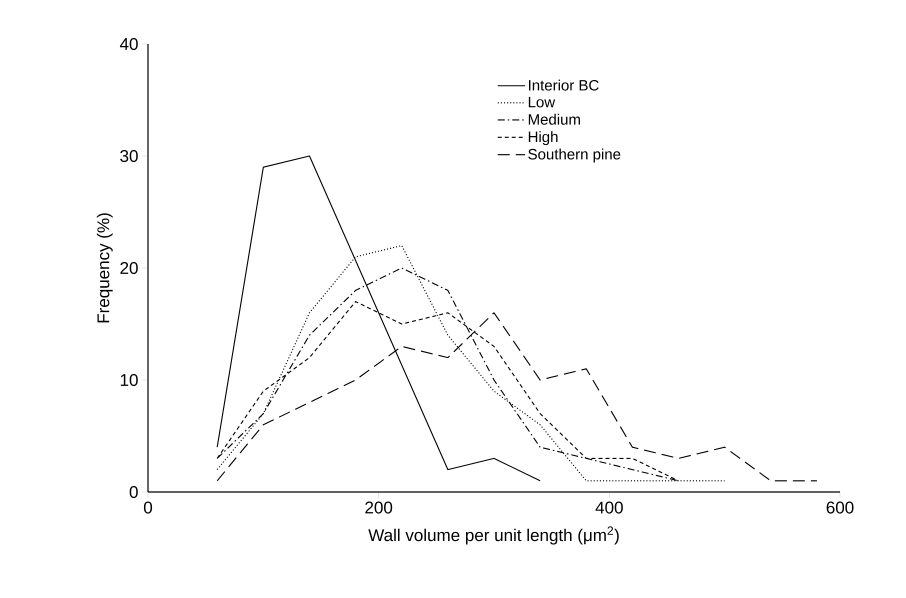 This screenshot has width=906, height=598. I want to click on x-tick-label: 0, so click(148, 508).